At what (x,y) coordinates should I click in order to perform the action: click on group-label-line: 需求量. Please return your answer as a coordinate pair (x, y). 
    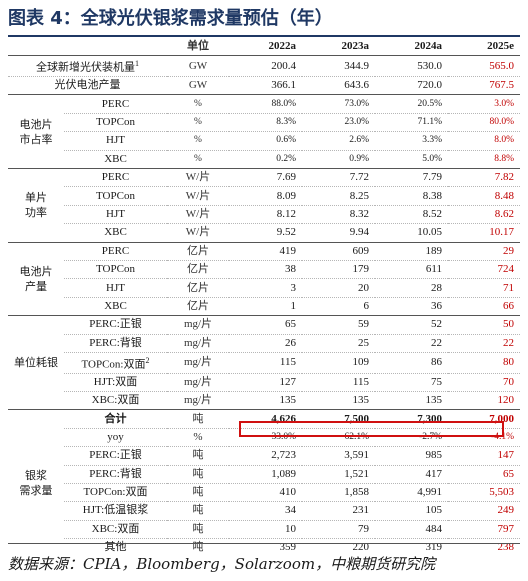
    Looking at the image, I should click on (36, 491).